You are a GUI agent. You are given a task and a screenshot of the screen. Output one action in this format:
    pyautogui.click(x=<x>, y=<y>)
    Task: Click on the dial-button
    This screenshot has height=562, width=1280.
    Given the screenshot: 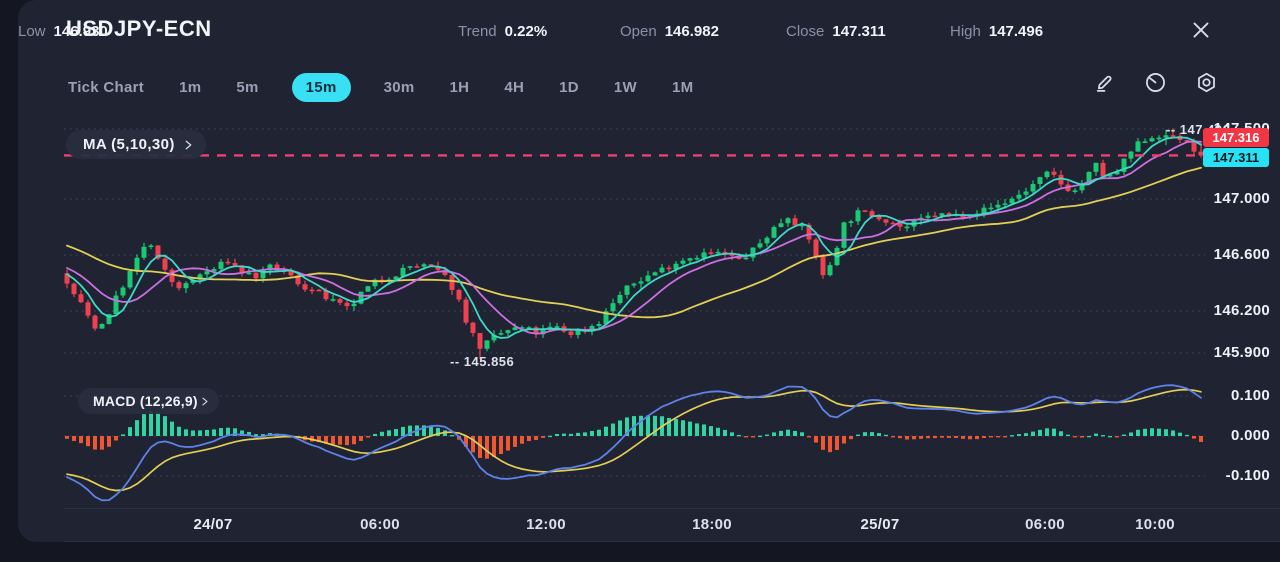 What is the action you would take?
    pyautogui.click(x=1155, y=83)
    